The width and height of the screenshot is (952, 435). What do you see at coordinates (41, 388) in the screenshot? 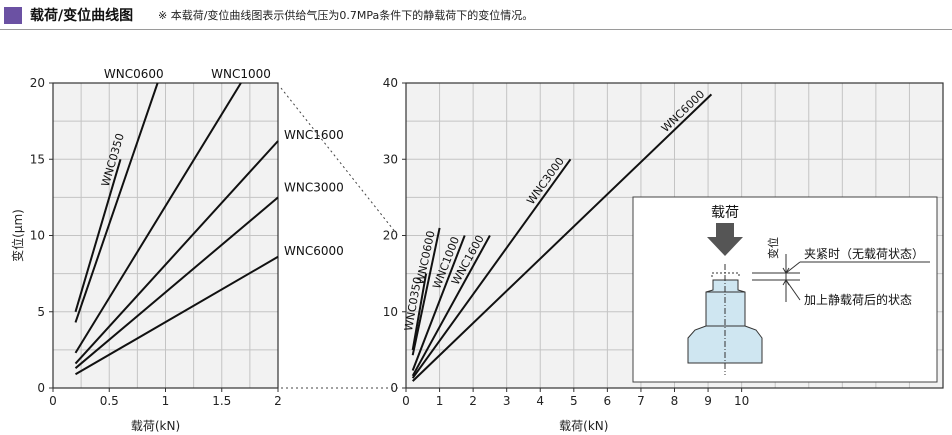
I see `left-y-tick-label: 0` at bounding box center [41, 388].